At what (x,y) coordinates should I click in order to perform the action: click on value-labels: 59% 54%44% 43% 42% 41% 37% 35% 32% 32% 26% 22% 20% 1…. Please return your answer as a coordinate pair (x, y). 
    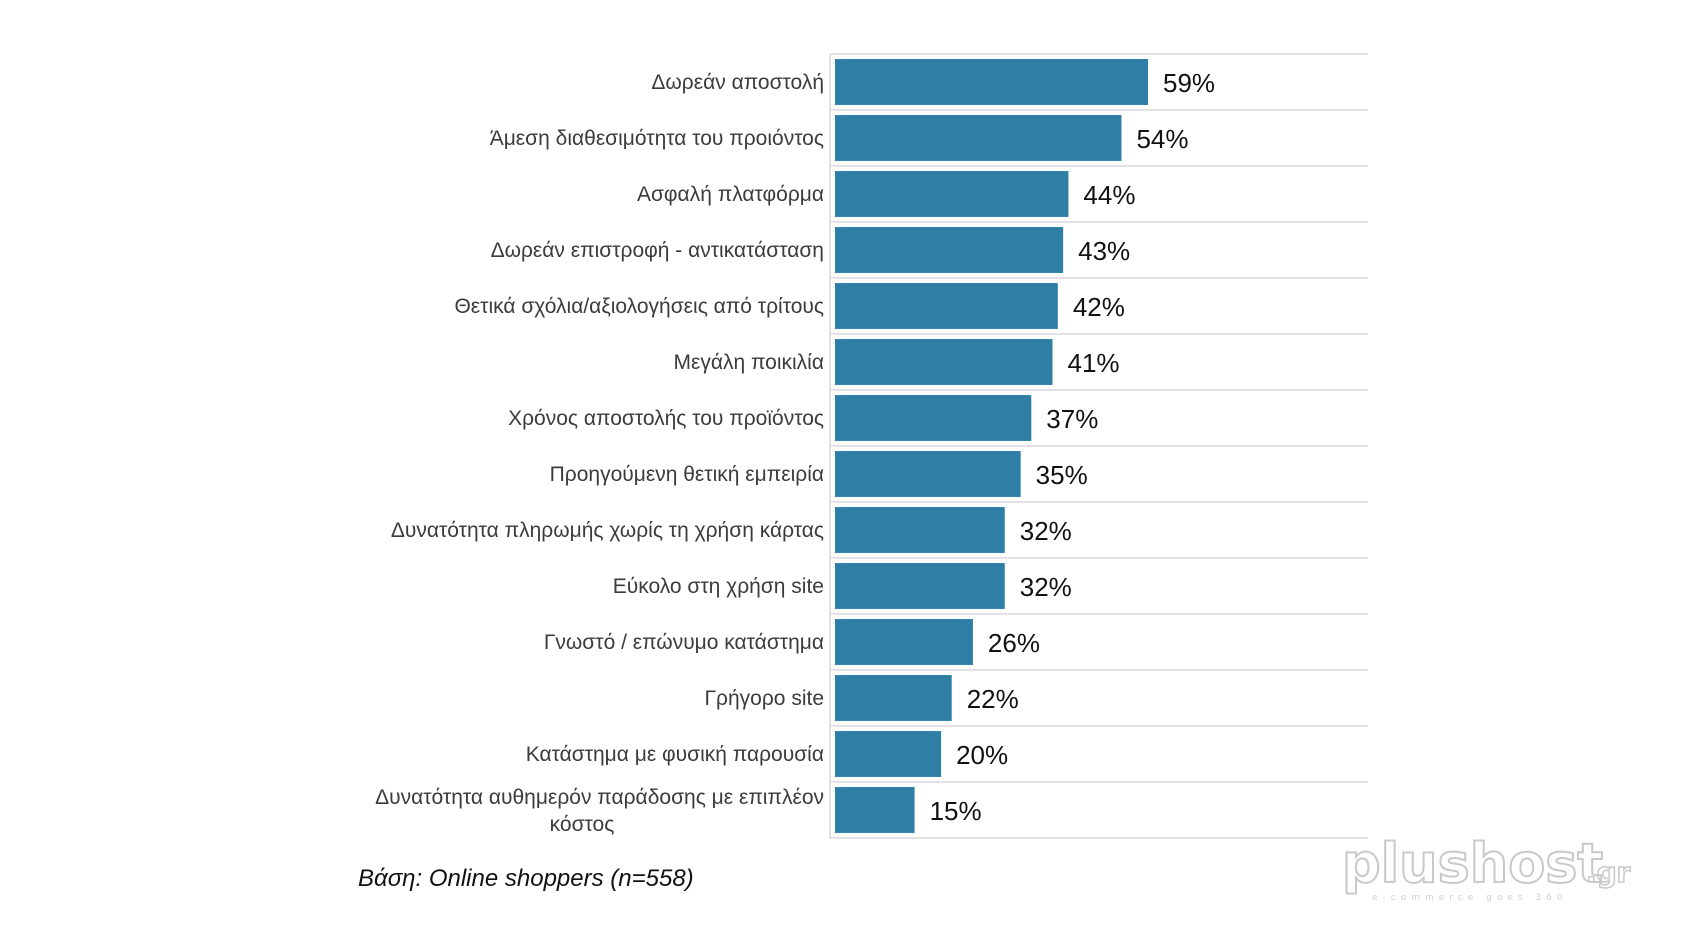
    Looking at the image, I should click on (1072, 447).